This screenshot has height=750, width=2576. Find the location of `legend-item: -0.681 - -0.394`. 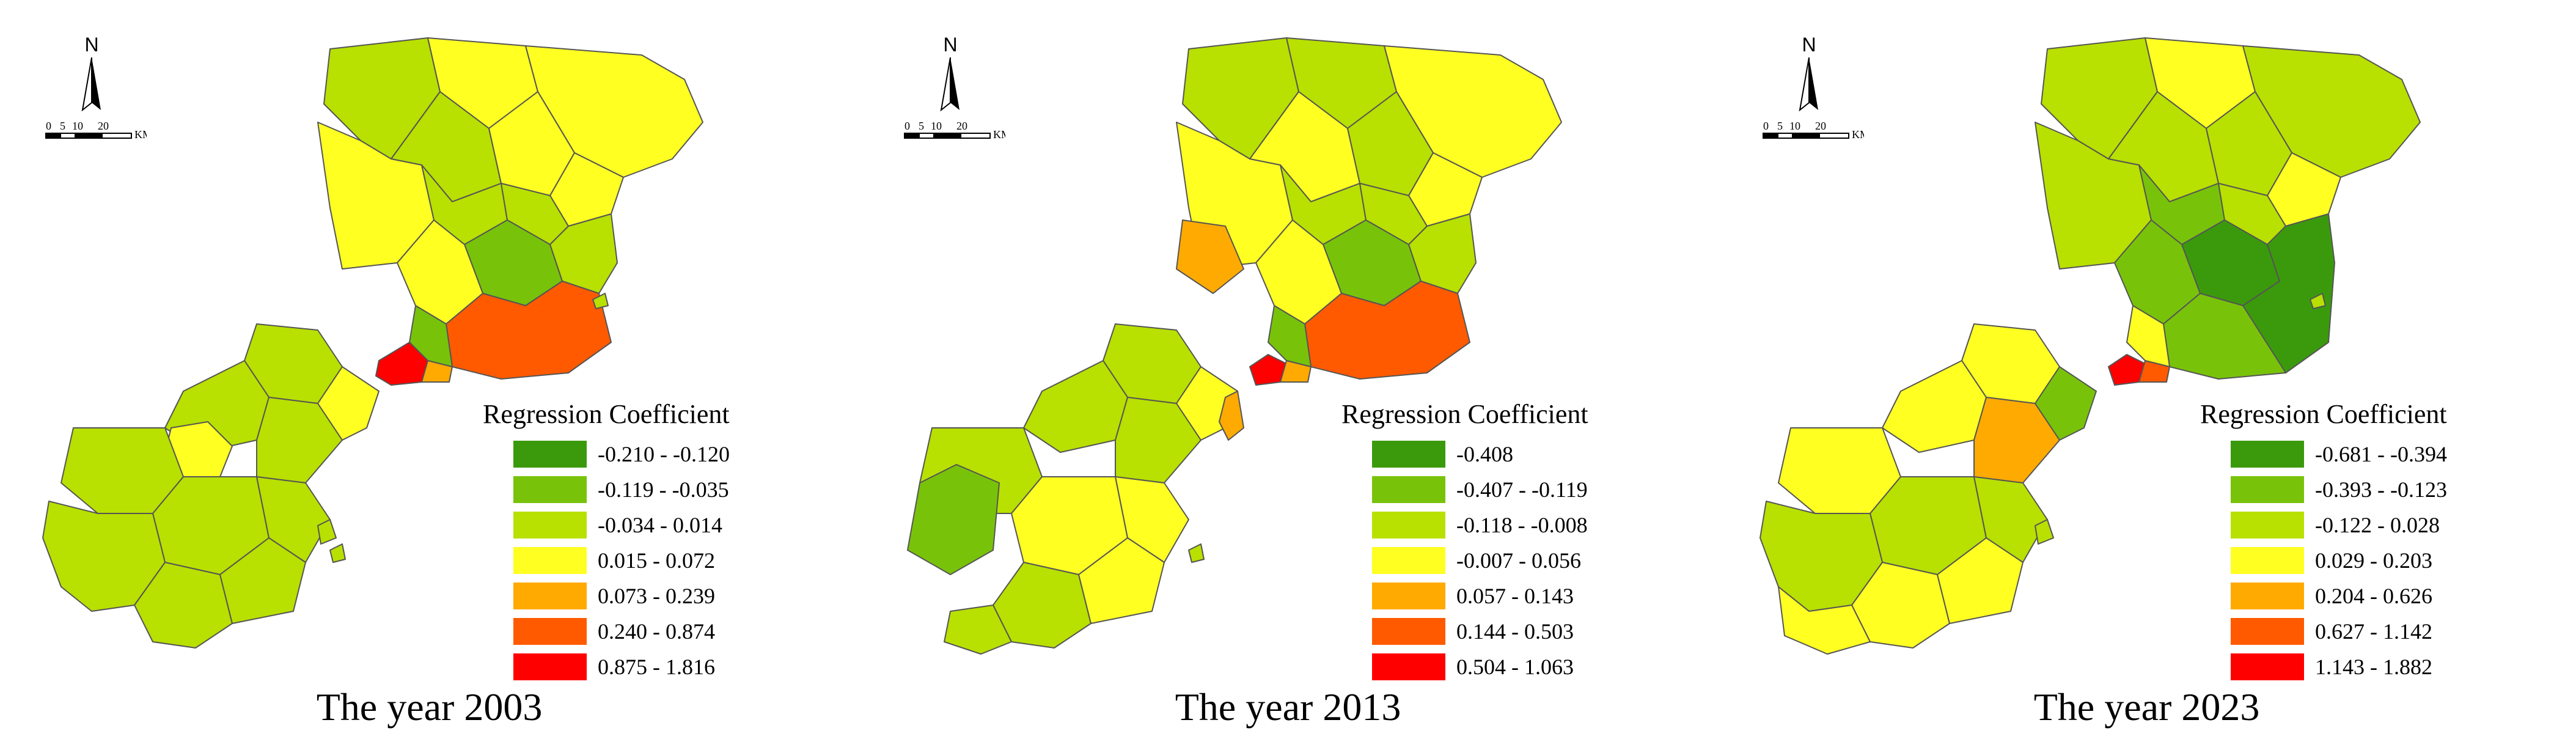

legend-item: -0.681 - -0.394 is located at coordinates (2383, 454).